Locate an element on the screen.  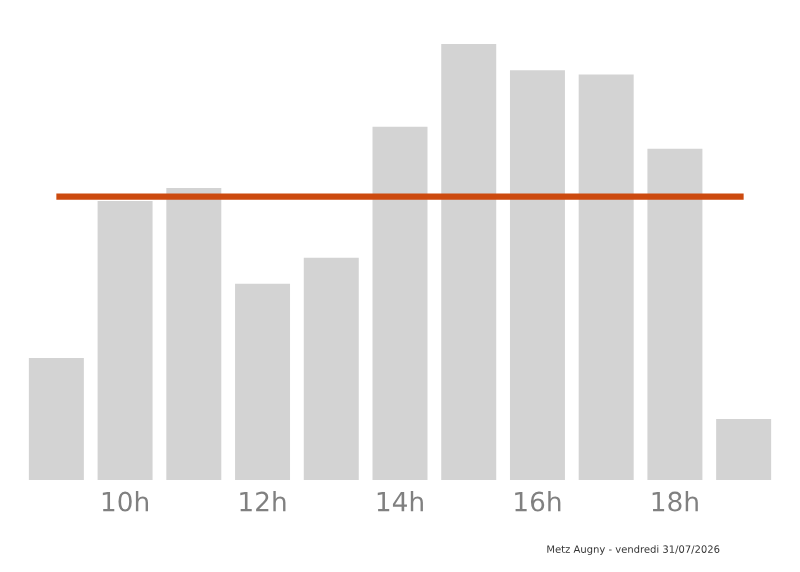
x-tick-label: 12h is located at coordinates (263, 501).